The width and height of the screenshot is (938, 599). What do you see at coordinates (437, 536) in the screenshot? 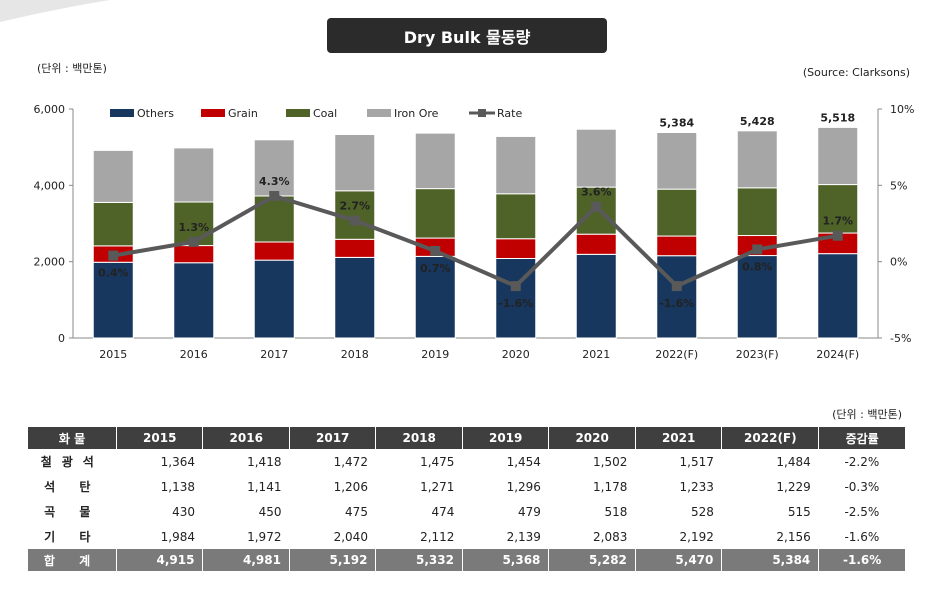
I see `table-cell: 2,112` at bounding box center [437, 536].